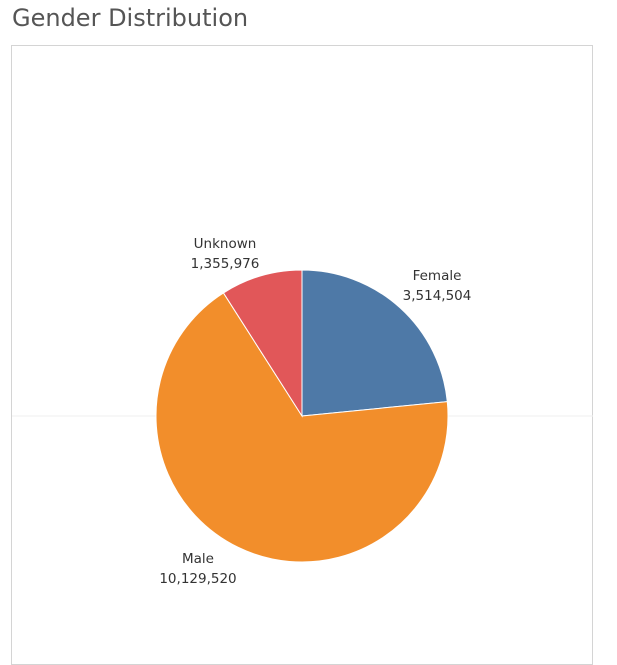 This screenshot has width=617, height=665. I want to click on slice-value-male: 10,129,520, so click(197, 579).